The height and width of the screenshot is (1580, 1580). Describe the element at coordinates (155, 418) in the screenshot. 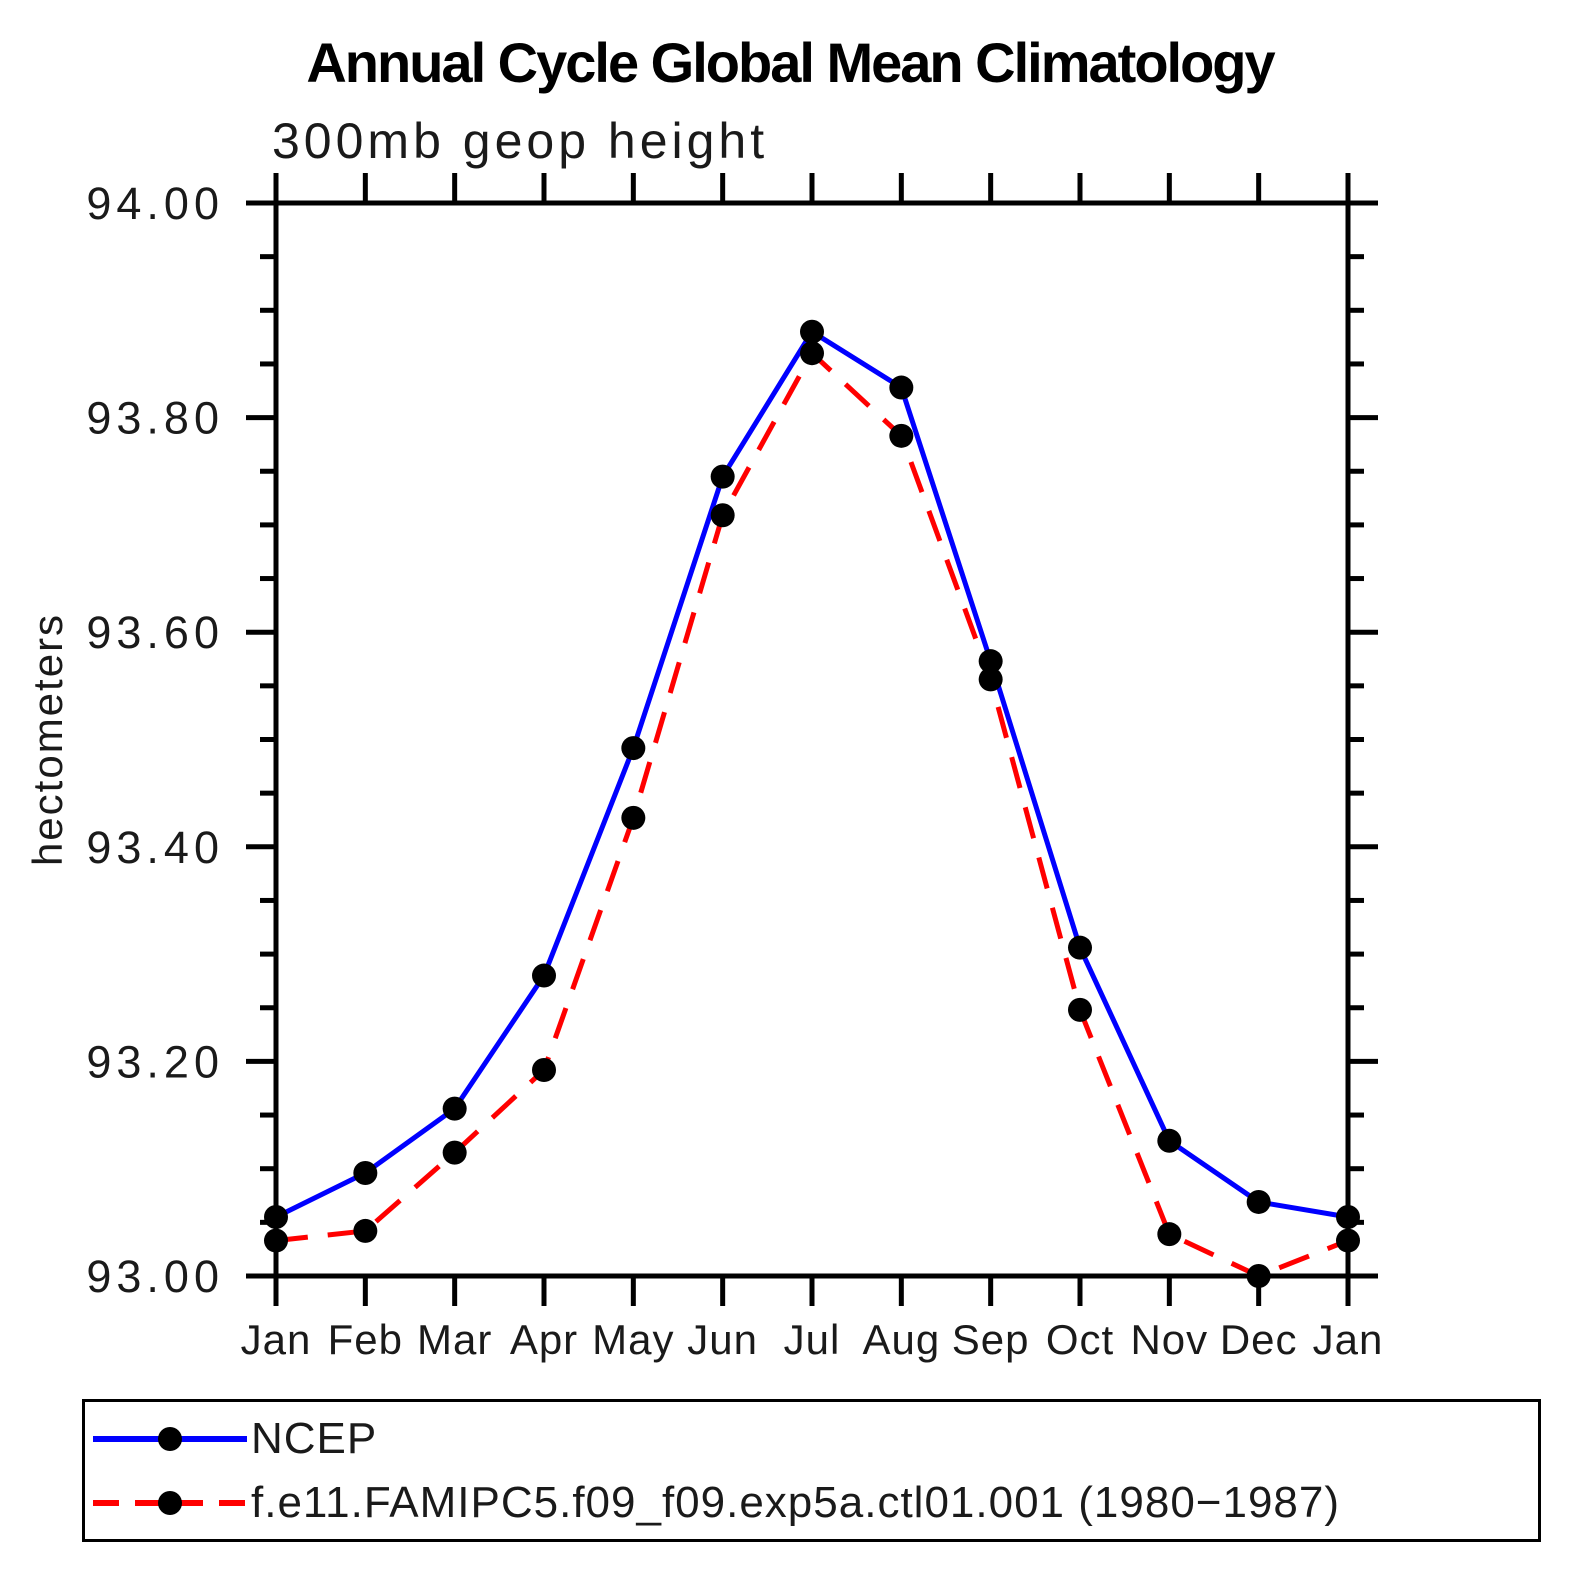

I see `y-tick-label: 93.80` at that location.